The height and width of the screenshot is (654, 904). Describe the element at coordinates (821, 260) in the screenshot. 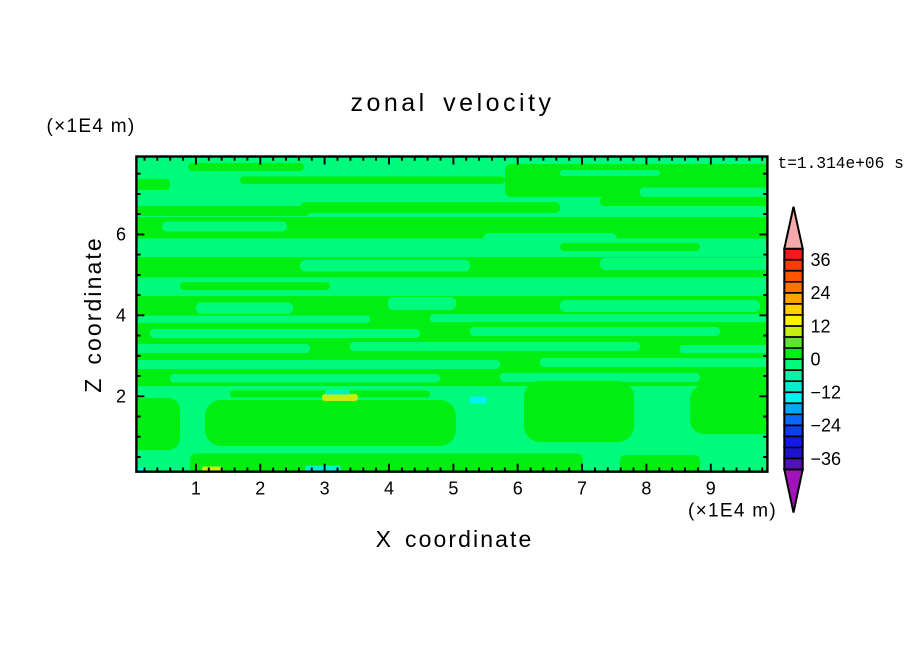

I see `svg-text: 36` at that location.